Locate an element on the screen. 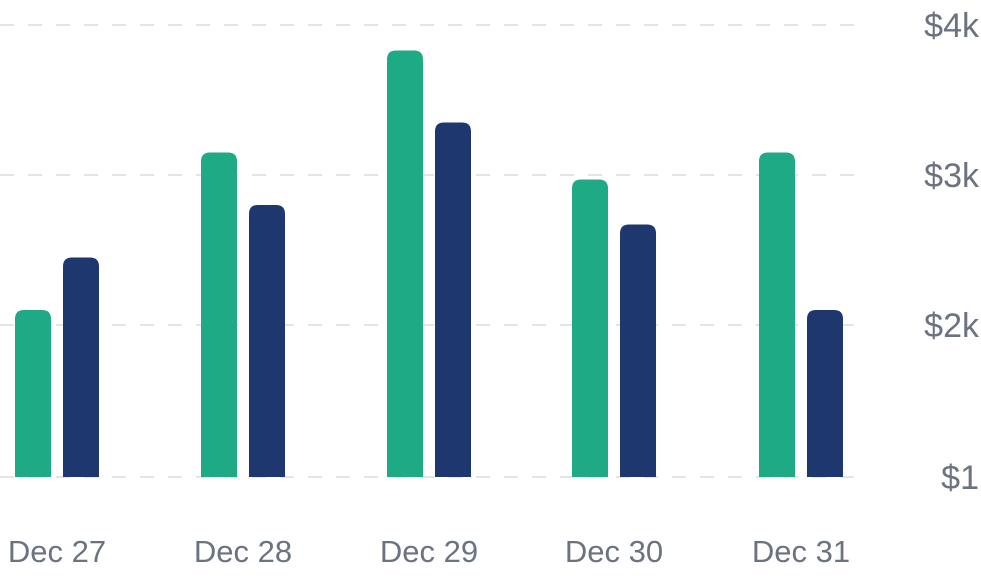 The image size is (981, 579). x-category-label: Dec 27 is located at coordinates (57, 551).